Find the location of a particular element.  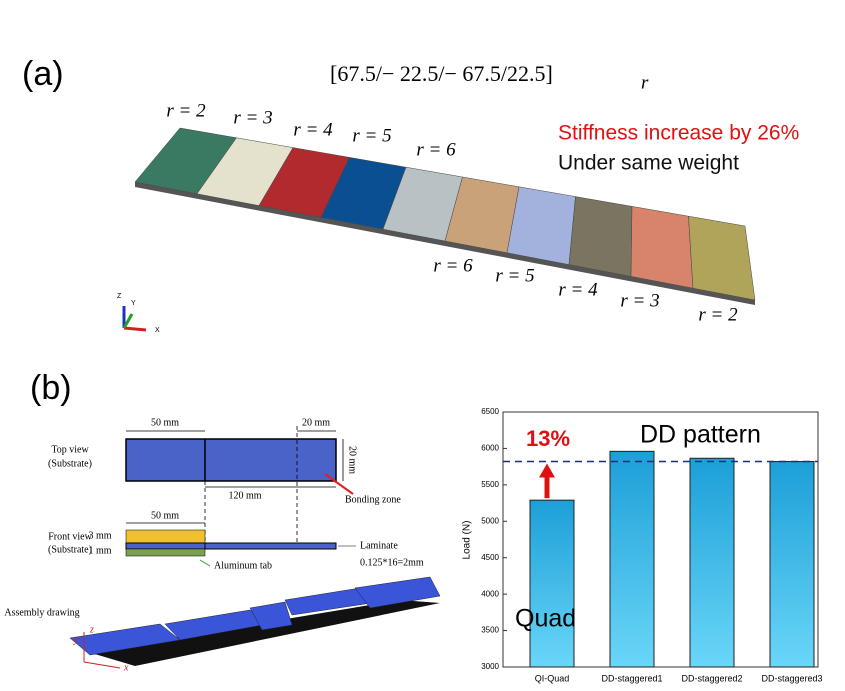

formula-subscript: r is located at coordinates (645, 82).